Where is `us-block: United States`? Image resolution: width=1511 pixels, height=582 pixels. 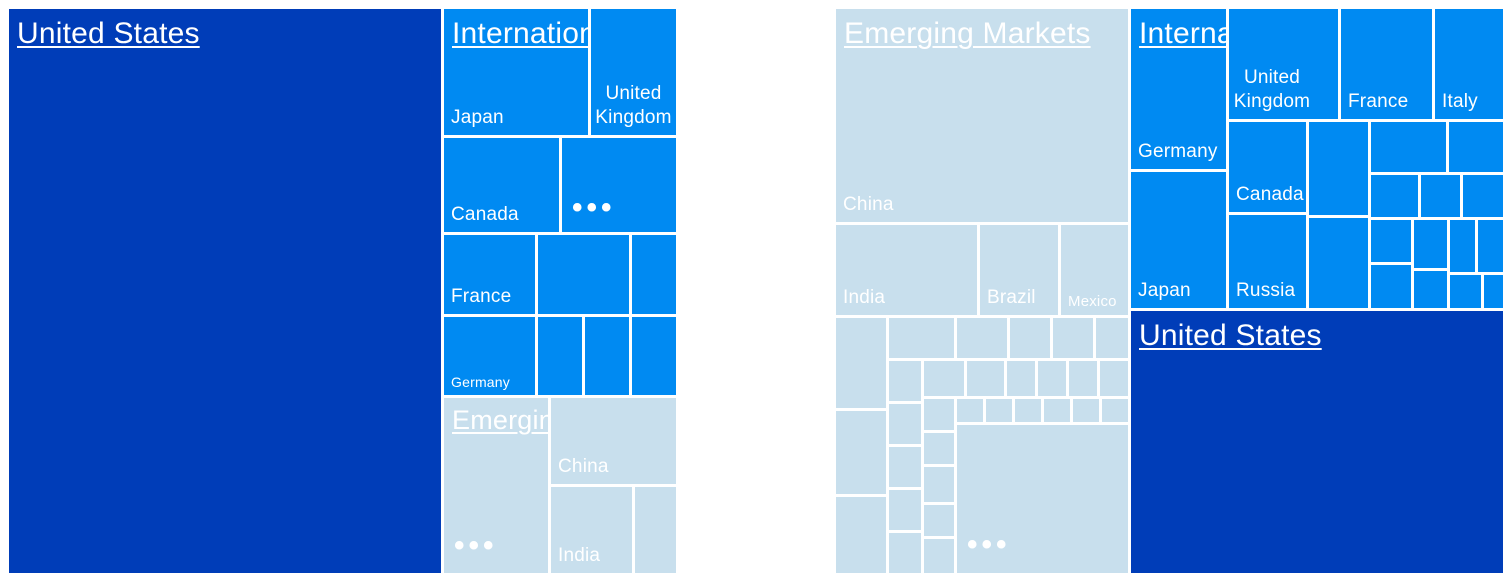 us-block: United States is located at coordinates (1317, 442).